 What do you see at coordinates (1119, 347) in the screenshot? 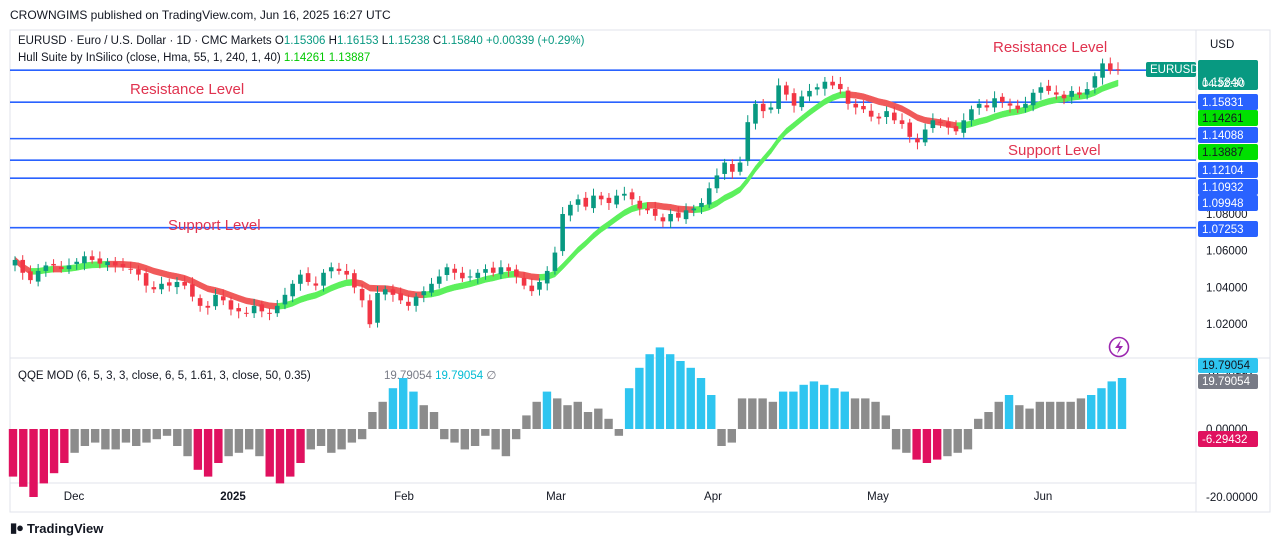
I see `lightning-icon` at bounding box center [1119, 347].